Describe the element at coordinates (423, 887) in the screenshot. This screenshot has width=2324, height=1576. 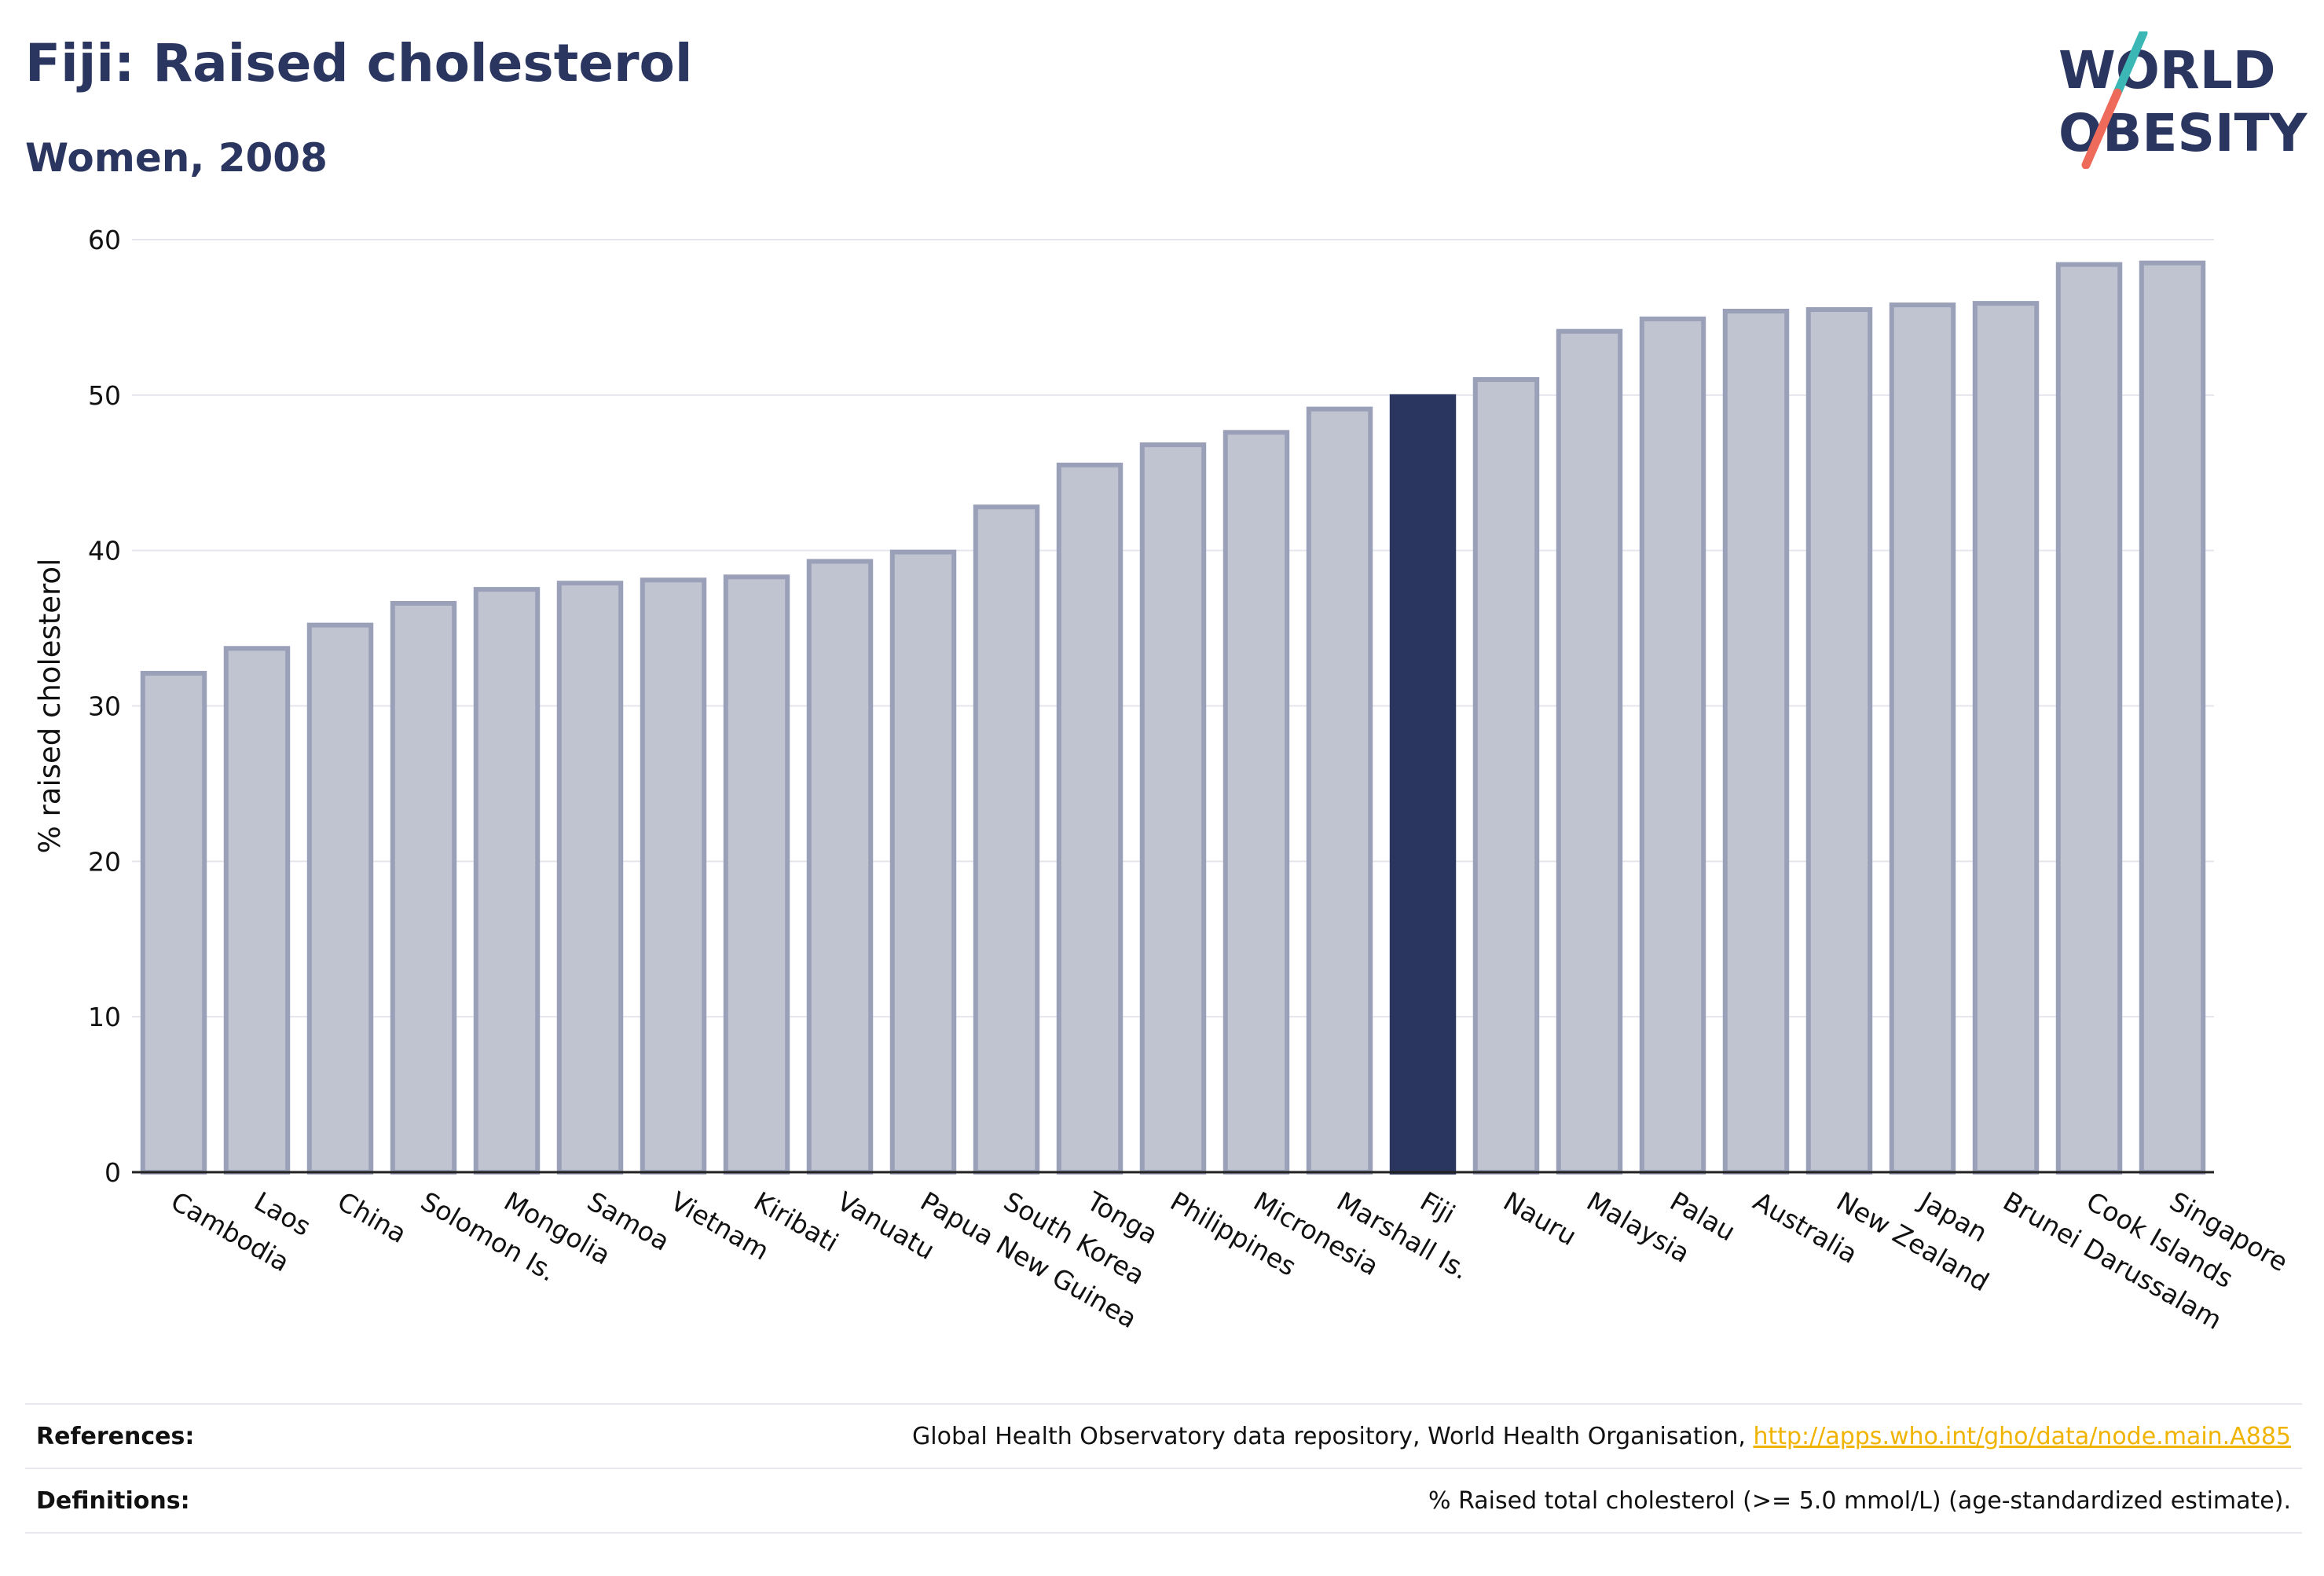
I see `bar-solomon-is` at that location.